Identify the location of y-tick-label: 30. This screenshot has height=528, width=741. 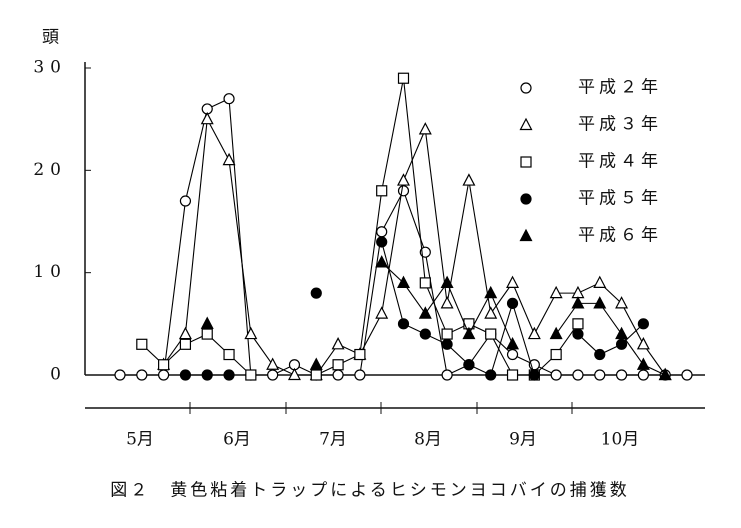
(50, 68).